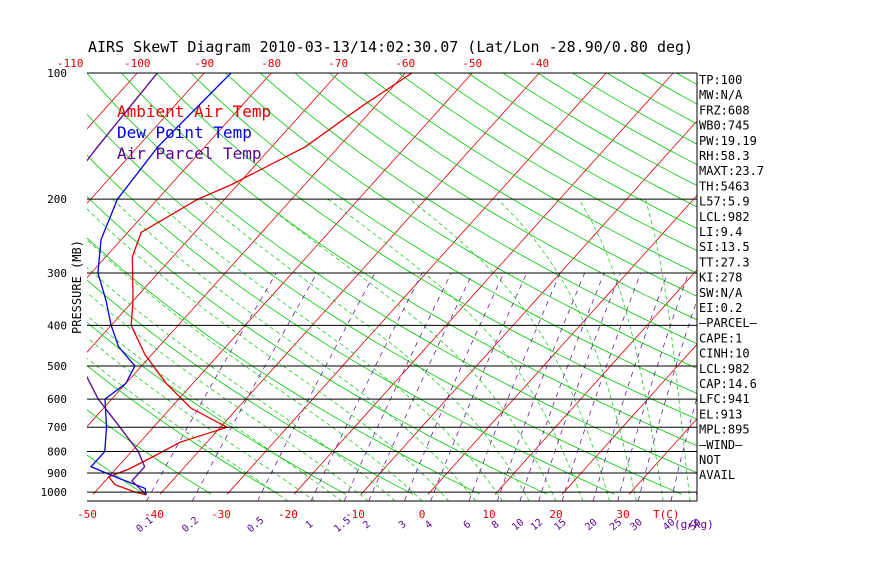  Describe the element at coordinates (154, 514) in the screenshot. I see `bottom-temp-tick-label: -40` at that location.